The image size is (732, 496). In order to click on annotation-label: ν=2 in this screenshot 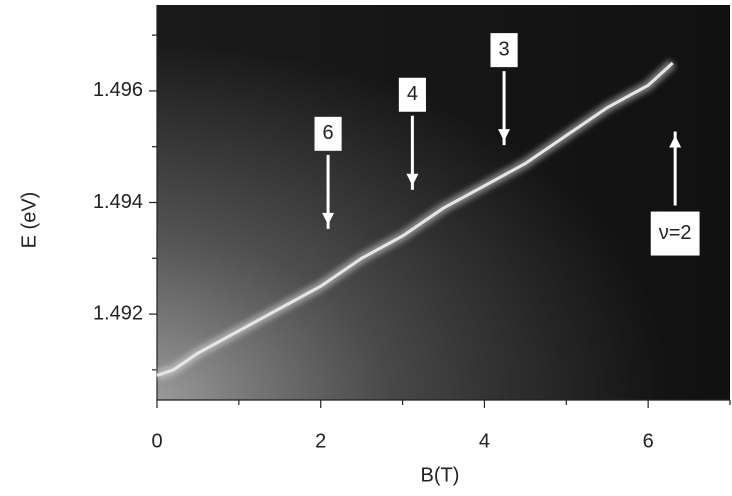, I will do `click(675, 233)`.